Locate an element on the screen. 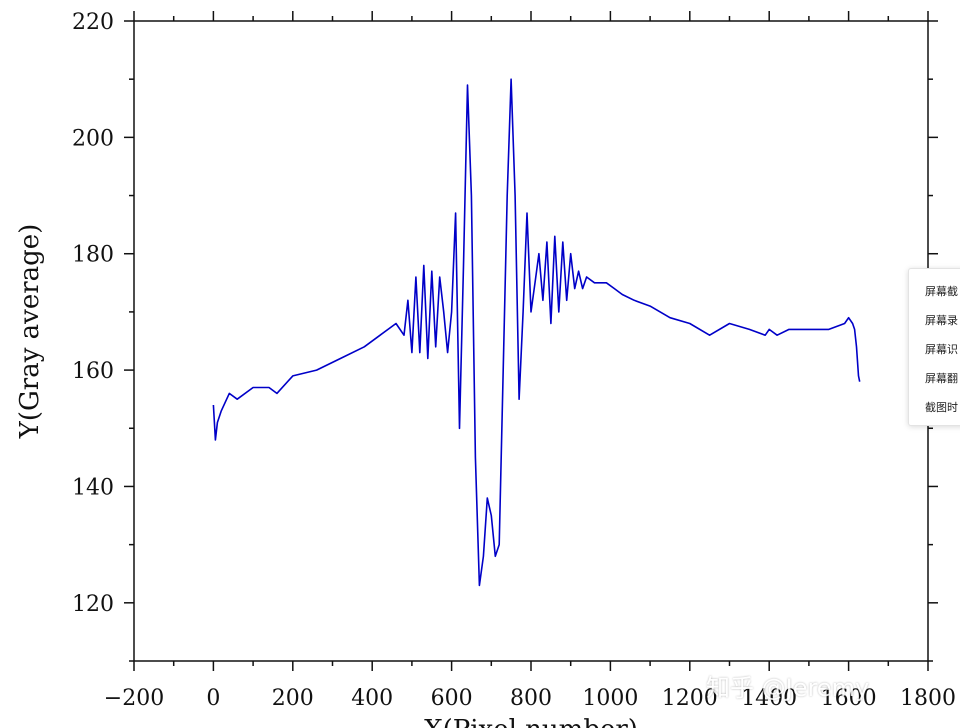 Image resolution: width=960 pixels, height=728 pixels. context-menu: 屏幕截 屏幕录 屏幕识 屏幕翻 截图时 is located at coordinates (934, 347).